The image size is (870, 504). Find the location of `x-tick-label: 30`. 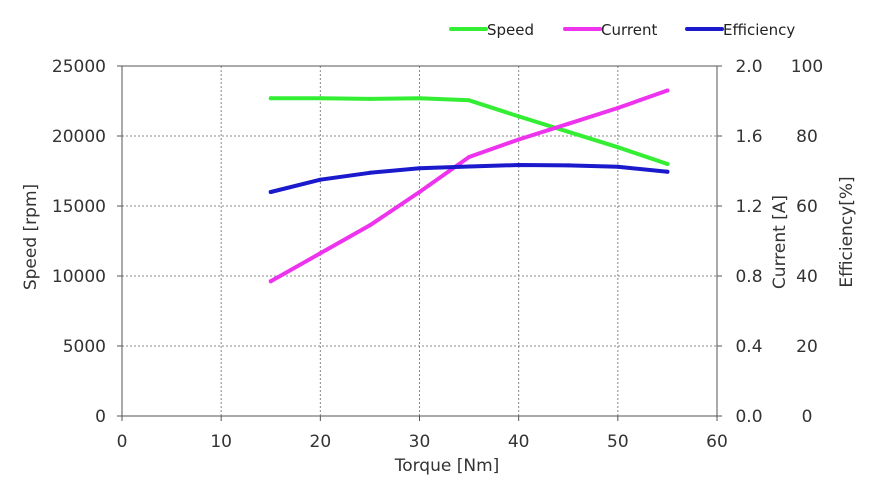

x-tick-label: 30 is located at coordinates (420, 442).